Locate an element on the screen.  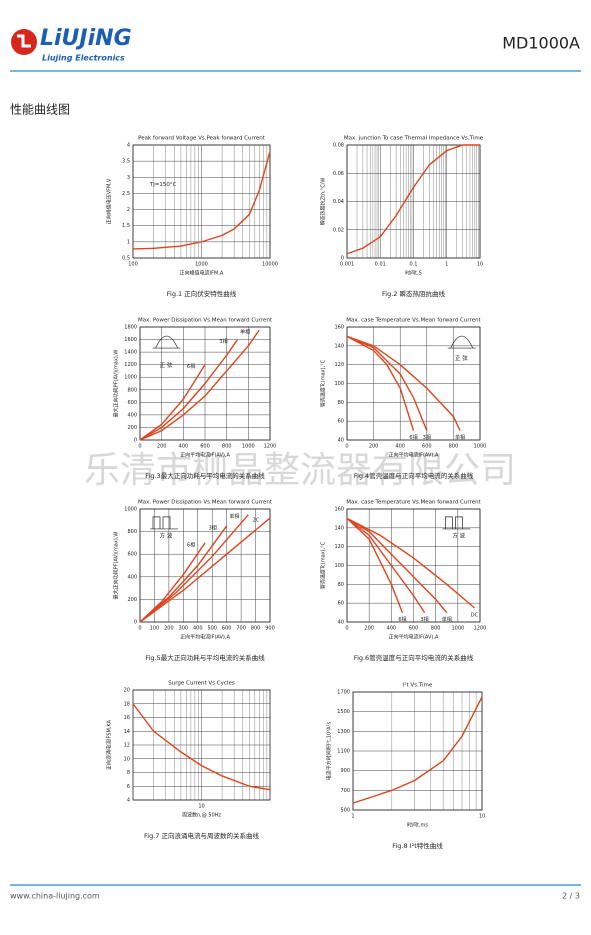
section-title: 性能曲线图 is located at coordinates (40, 110).